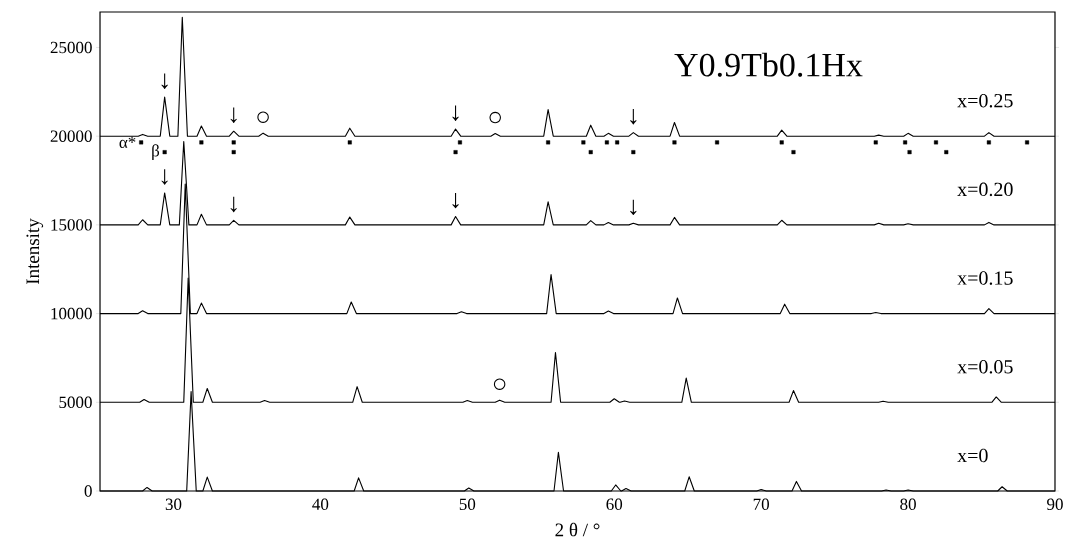 This screenshot has height=554, width=1072. What do you see at coordinates (35, 251) in the screenshot?
I see `y-axis-title: Intensity` at bounding box center [35, 251].